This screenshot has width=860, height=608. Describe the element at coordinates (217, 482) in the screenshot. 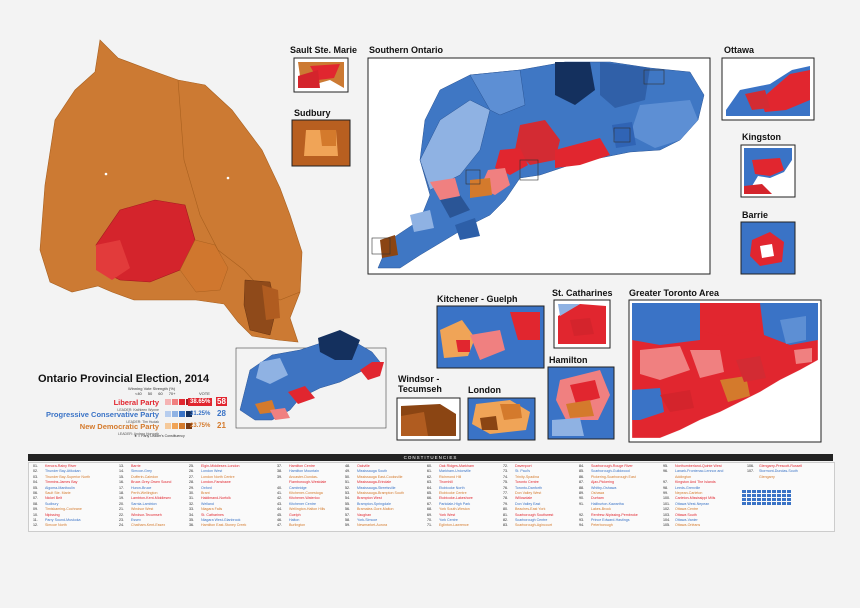

I see `constituency-item: 28. London-Fanshawe` at that location.